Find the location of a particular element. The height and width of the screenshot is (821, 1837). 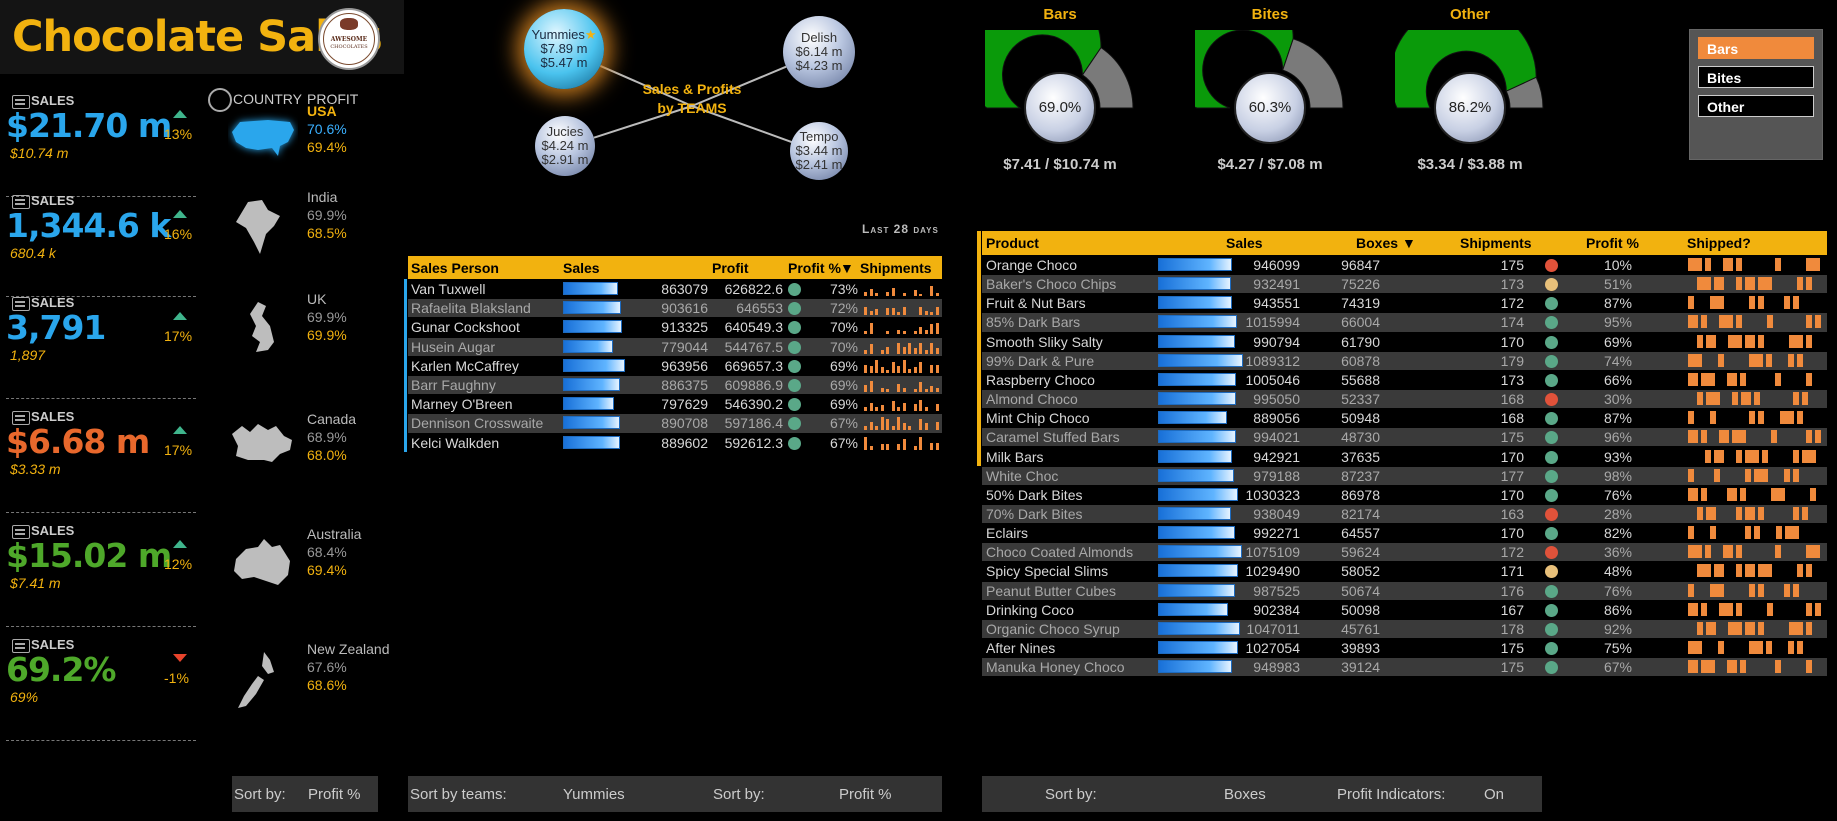

table-row: Baker's Choco Chips 932491 75226 173 51% is located at coordinates (1404, 284).